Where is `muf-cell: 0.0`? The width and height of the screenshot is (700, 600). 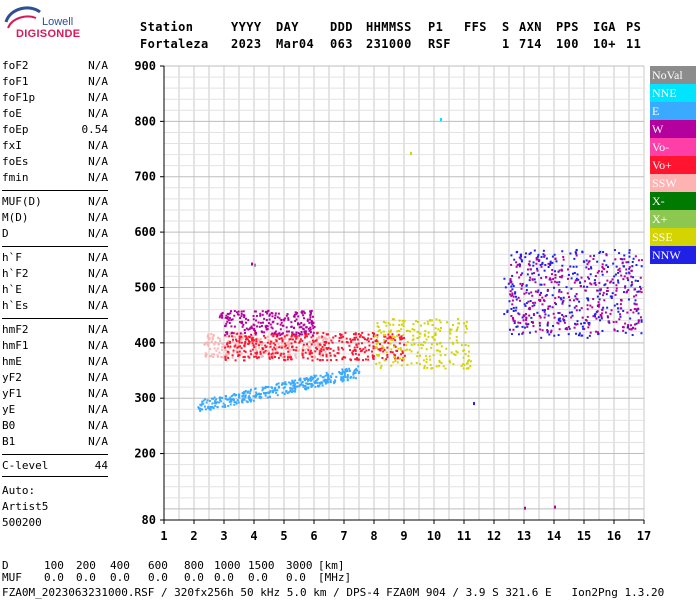
muf-cell: 0.0 is located at coordinates (120, 577).